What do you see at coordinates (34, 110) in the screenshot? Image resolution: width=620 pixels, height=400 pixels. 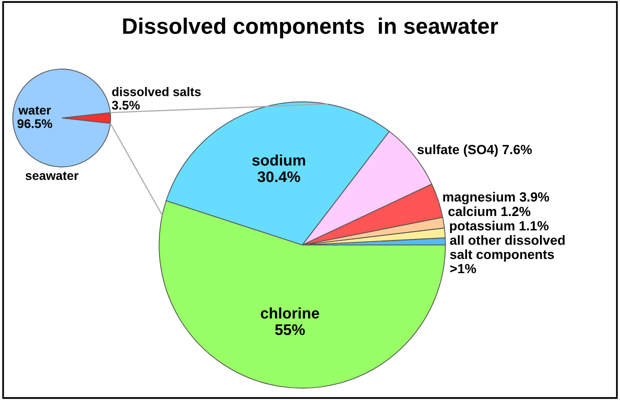 I see `slice-label: water` at bounding box center [34, 110].